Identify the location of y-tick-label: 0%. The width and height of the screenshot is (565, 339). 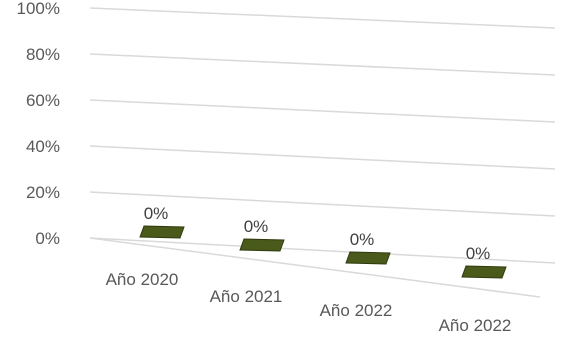
(47, 238).